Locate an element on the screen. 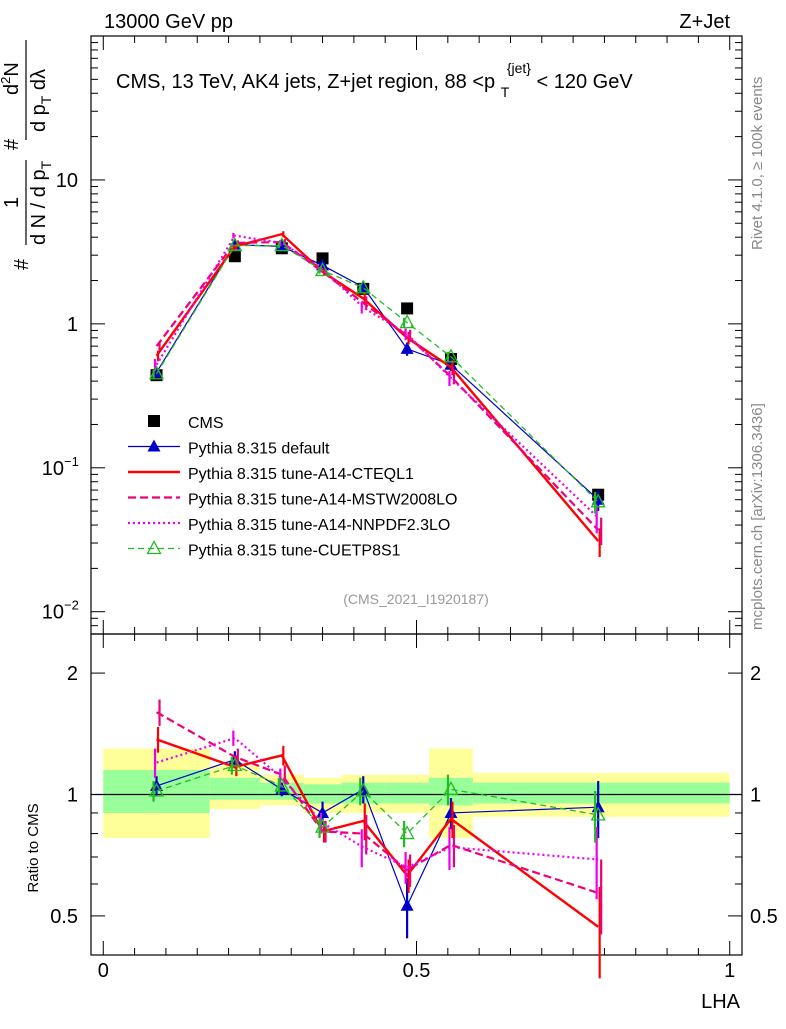 This screenshot has height=1029, width=786. legend-label: Pythia 8.315 tune-CUETP8S1 is located at coordinates (294, 551).